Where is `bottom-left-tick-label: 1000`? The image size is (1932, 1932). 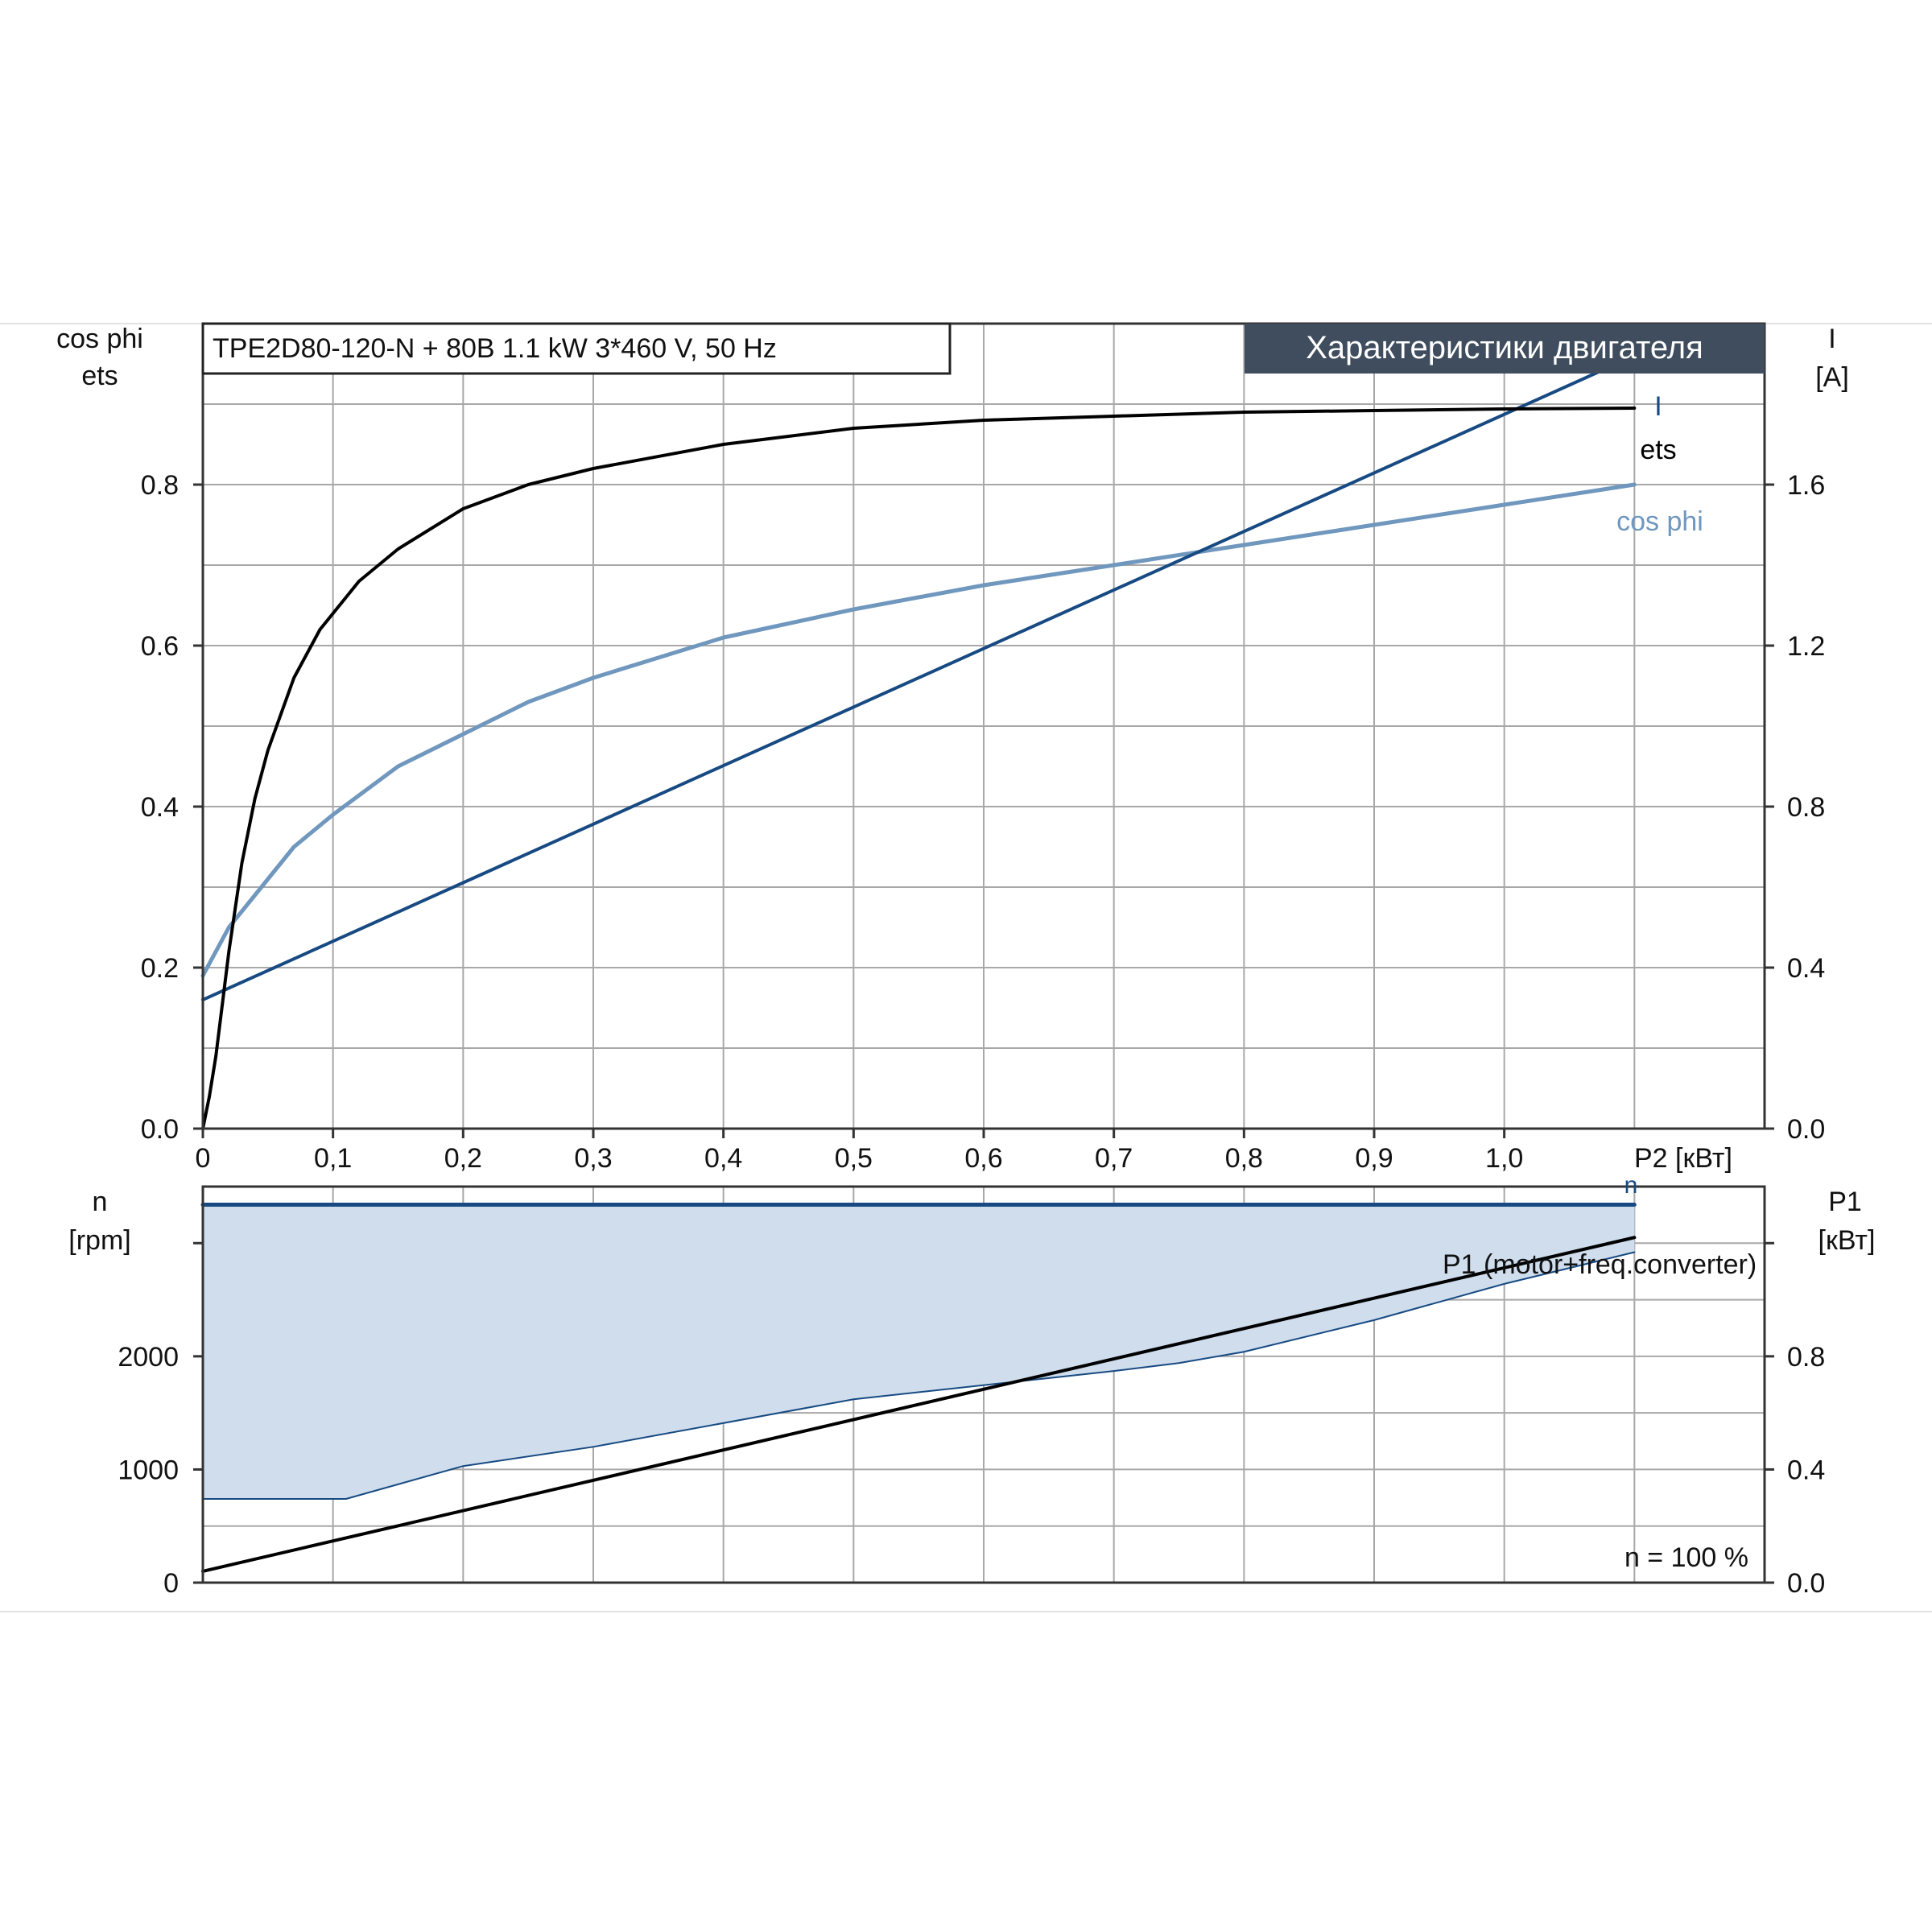 bottom-left-tick-label: 1000 is located at coordinates (148, 1470).